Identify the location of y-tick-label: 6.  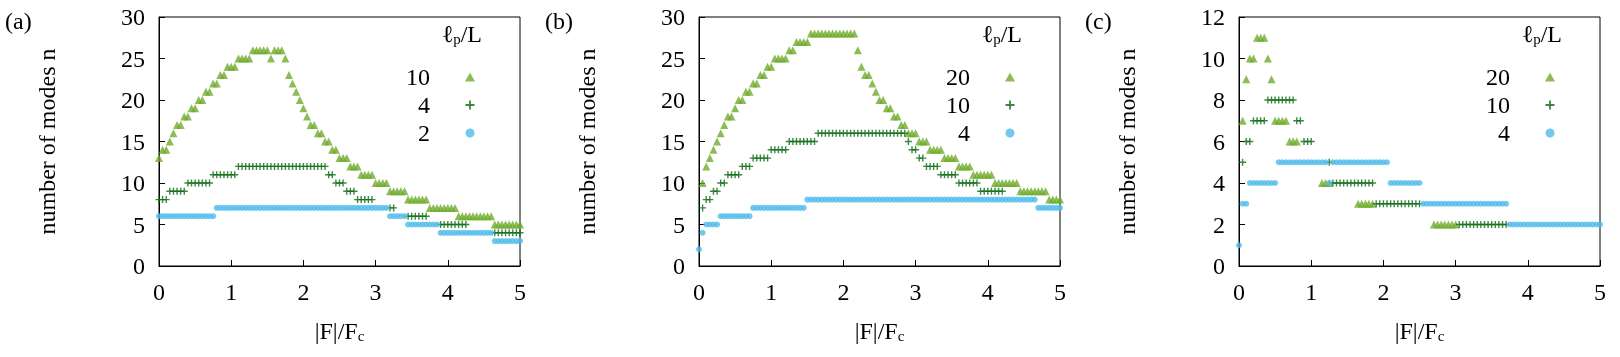
(1219, 141).